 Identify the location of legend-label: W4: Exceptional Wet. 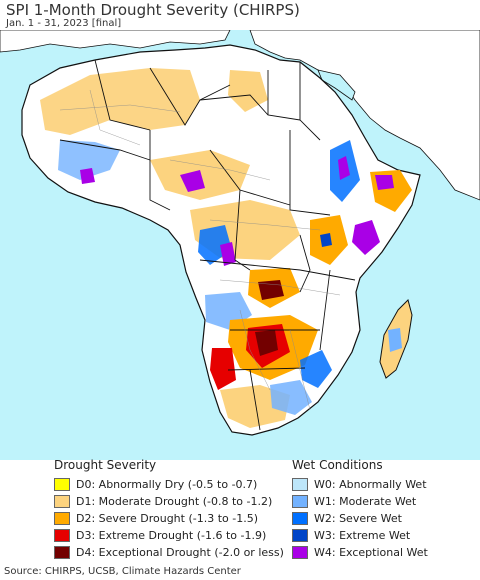
(371, 552).